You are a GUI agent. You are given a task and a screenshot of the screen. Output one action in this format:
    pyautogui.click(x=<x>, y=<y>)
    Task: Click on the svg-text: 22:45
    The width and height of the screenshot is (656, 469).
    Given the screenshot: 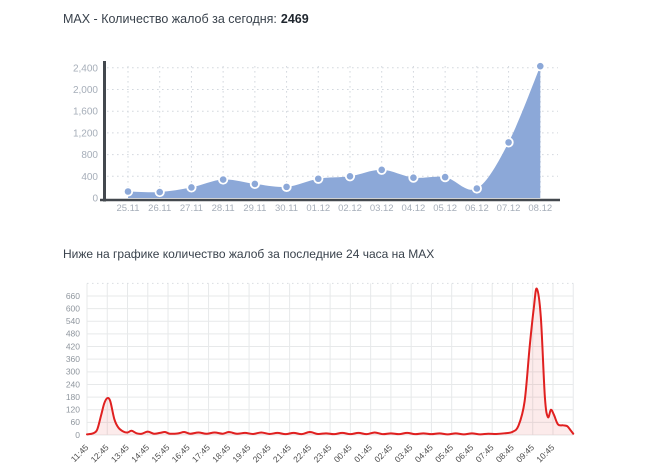 What is the action you would take?
    pyautogui.click(x=302, y=453)
    